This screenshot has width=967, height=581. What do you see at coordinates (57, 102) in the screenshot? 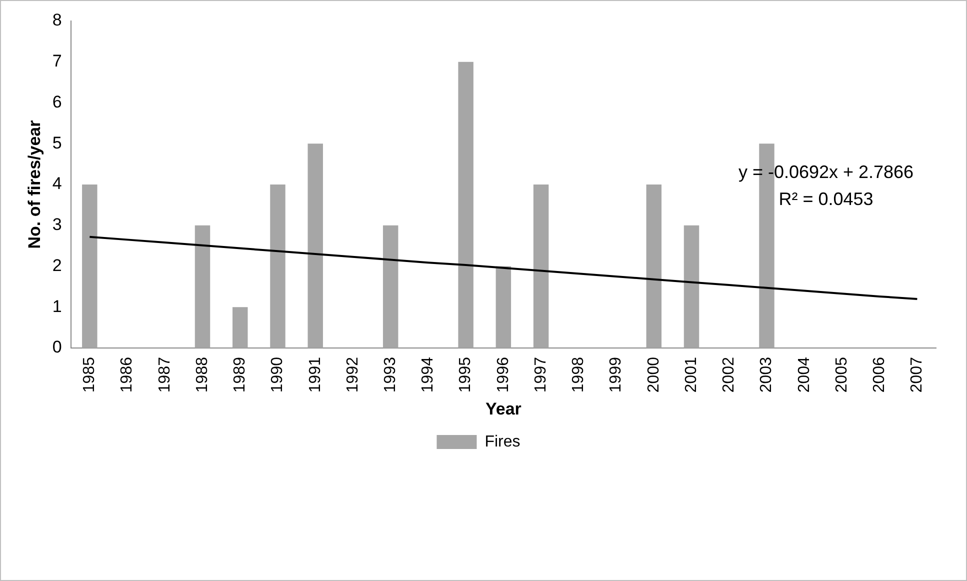
I see `y-tick-label: 6` at bounding box center [57, 102].